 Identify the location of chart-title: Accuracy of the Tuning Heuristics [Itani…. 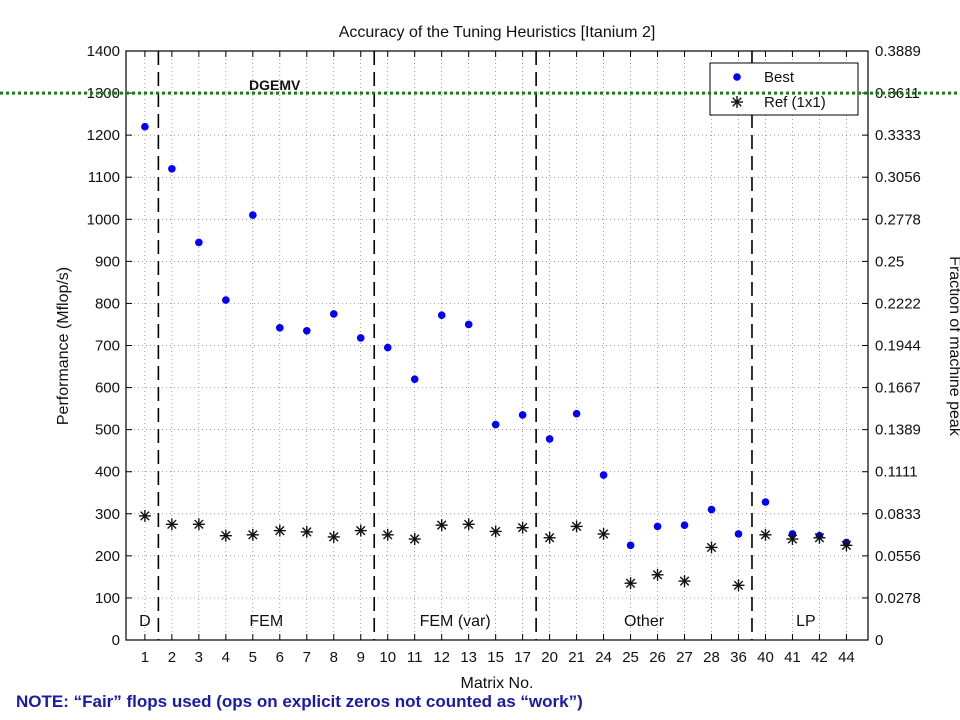
(497, 32).